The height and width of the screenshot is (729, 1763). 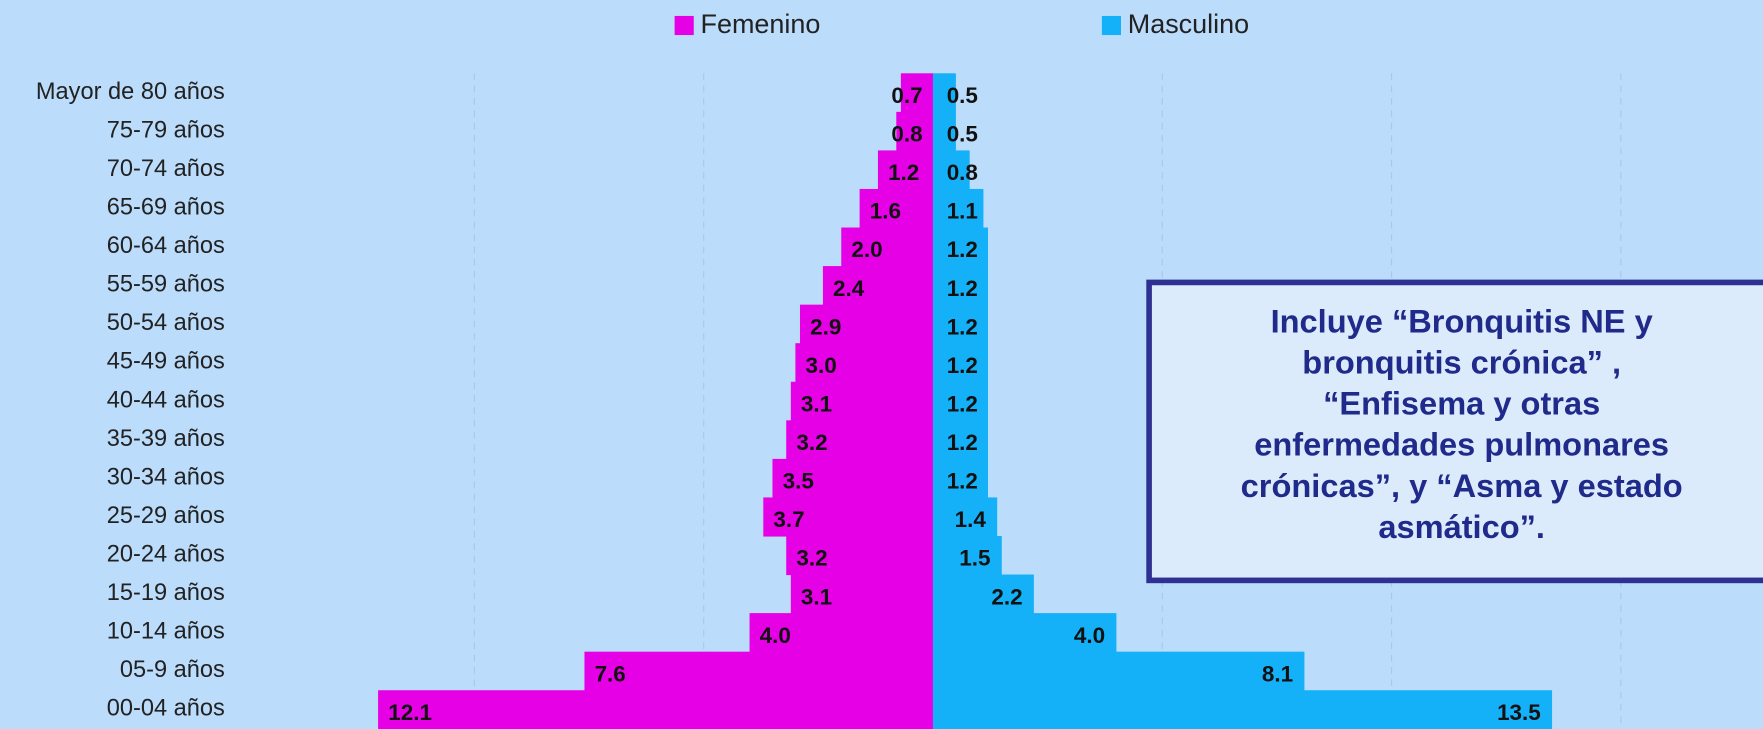 I want to click on value-label: 2.2, so click(x=1006, y=596).